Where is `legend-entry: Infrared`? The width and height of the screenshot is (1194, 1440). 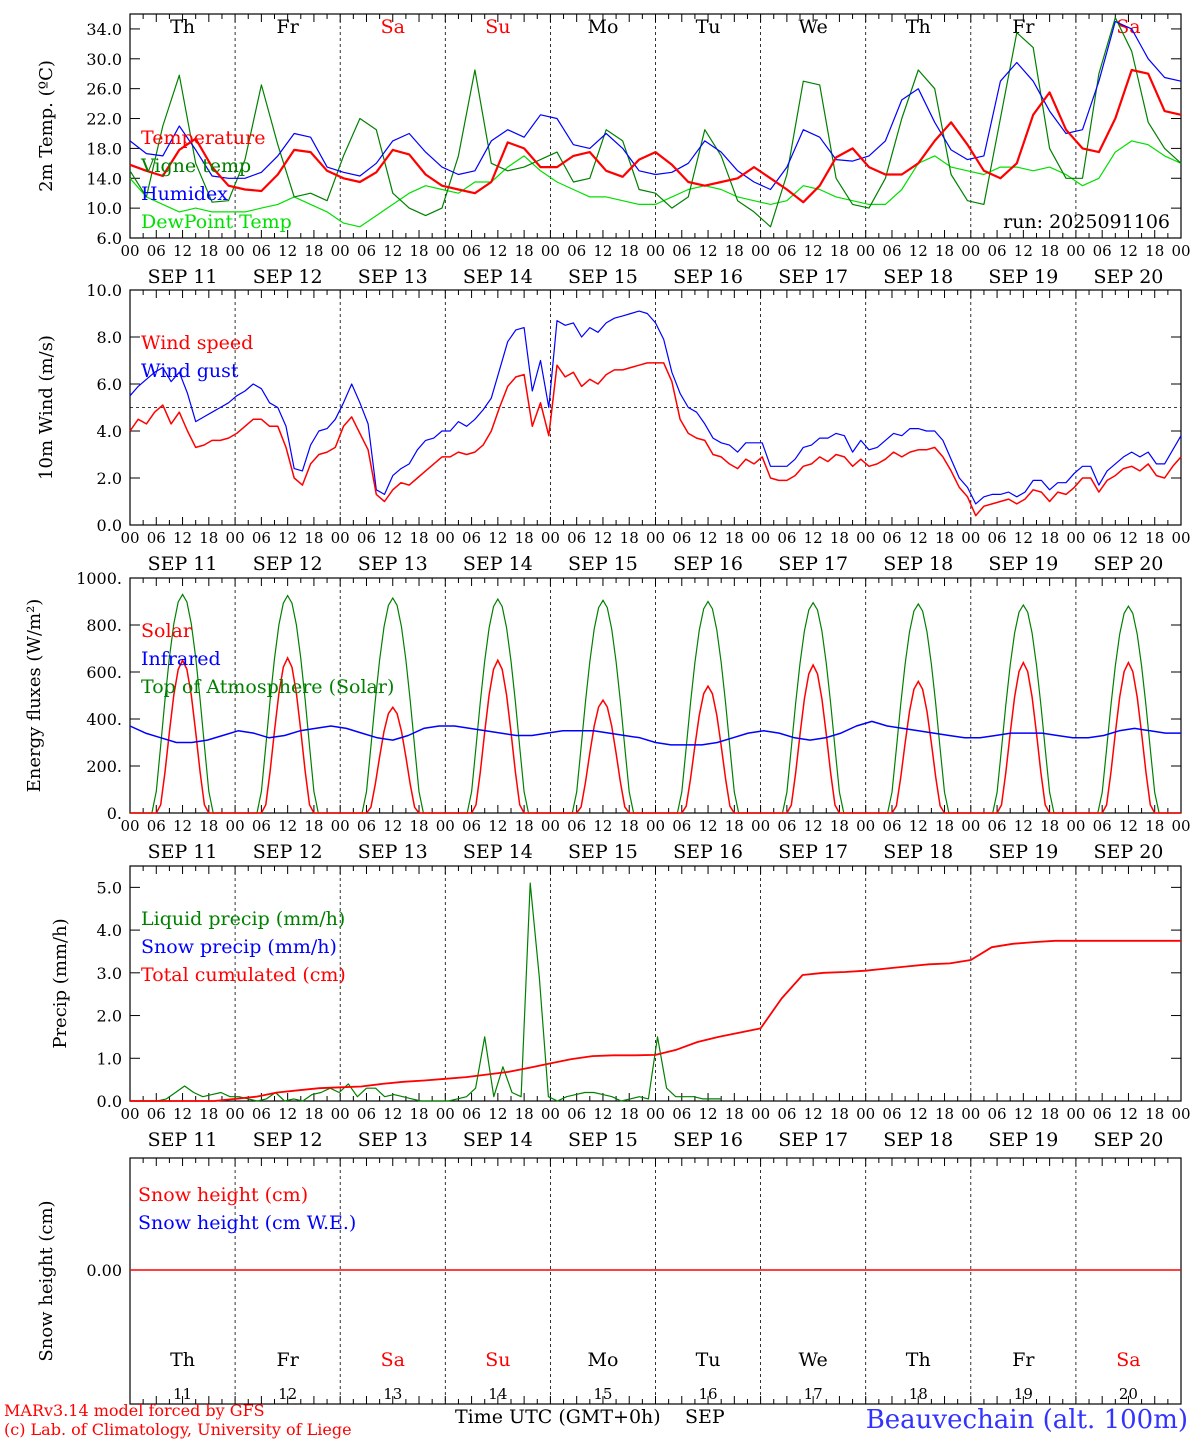
legend-entry: Infrared is located at coordinates (181, 659).